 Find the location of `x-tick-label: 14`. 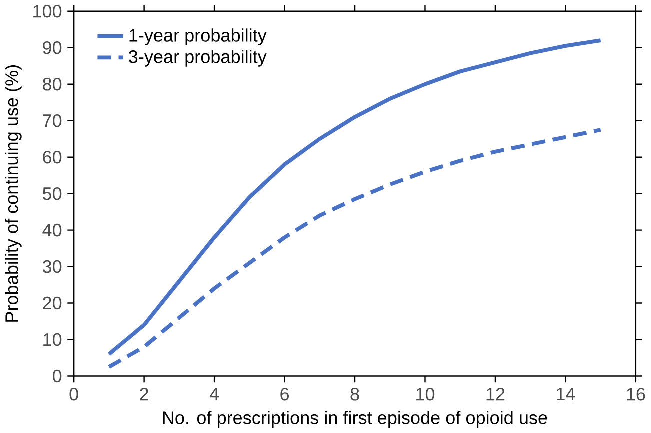

x-tick-label: 14 is located at coordinates (566, 394).